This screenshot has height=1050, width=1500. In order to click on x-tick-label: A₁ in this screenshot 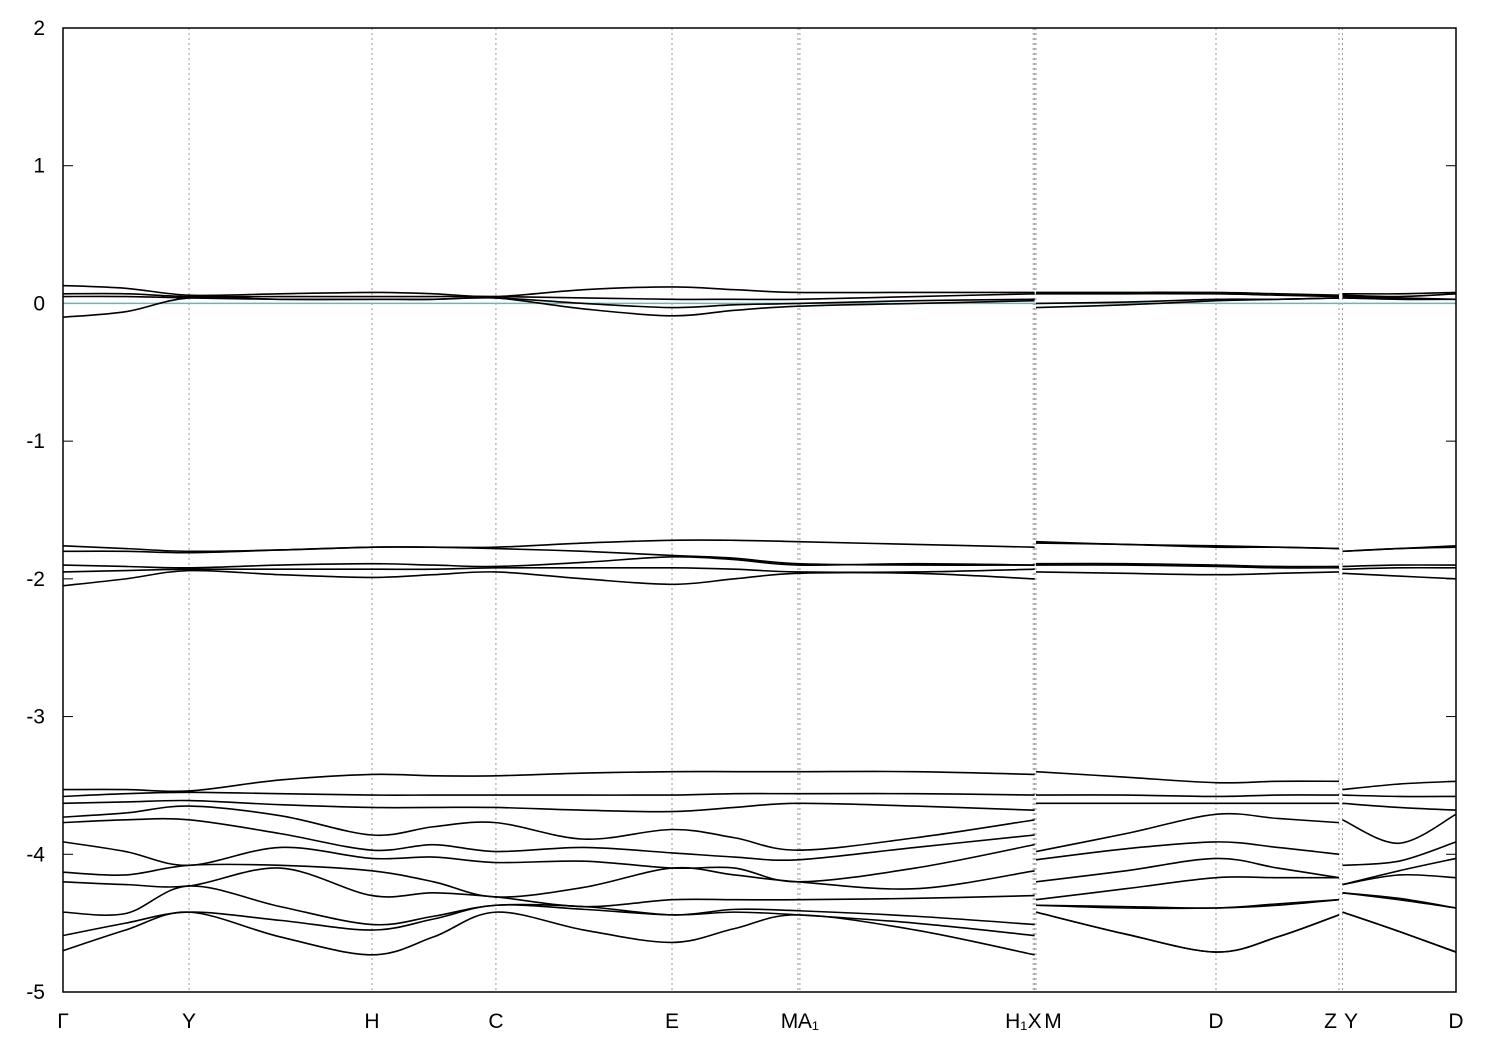, I will do `click(808, 1021)`.